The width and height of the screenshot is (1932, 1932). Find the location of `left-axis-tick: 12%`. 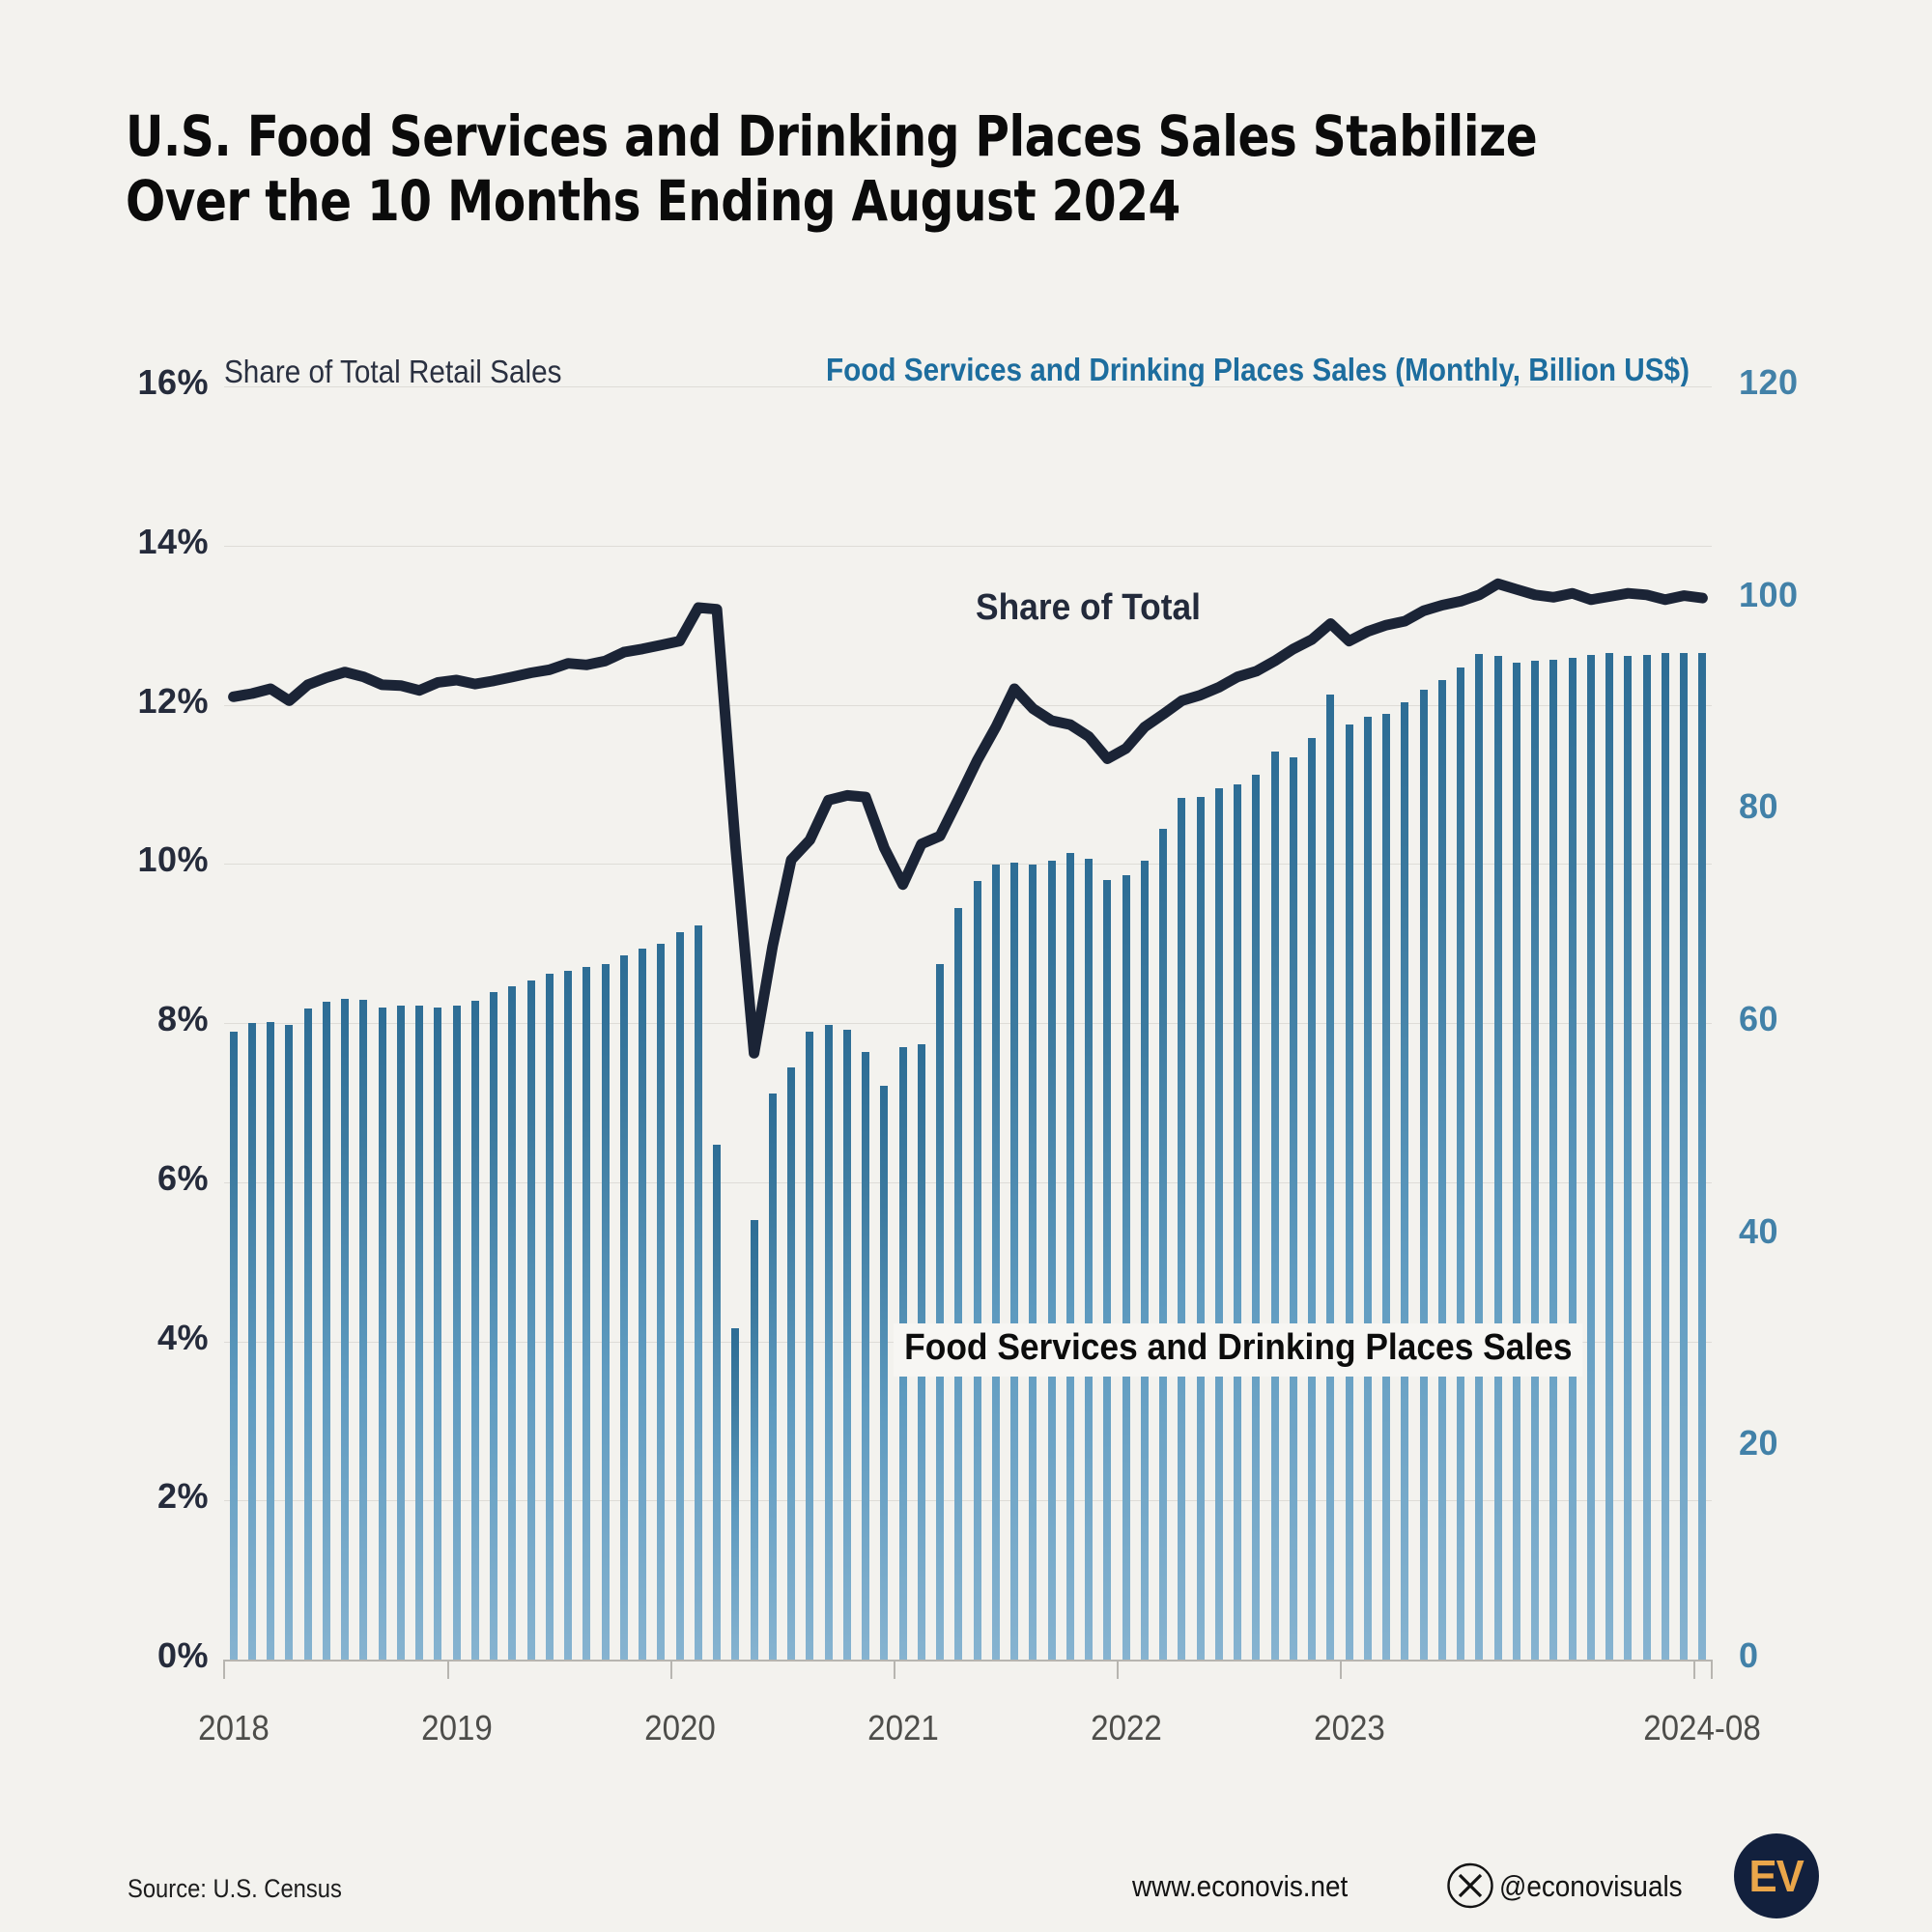

left-axis-tick: 12% is located at coordinates (173, 700).